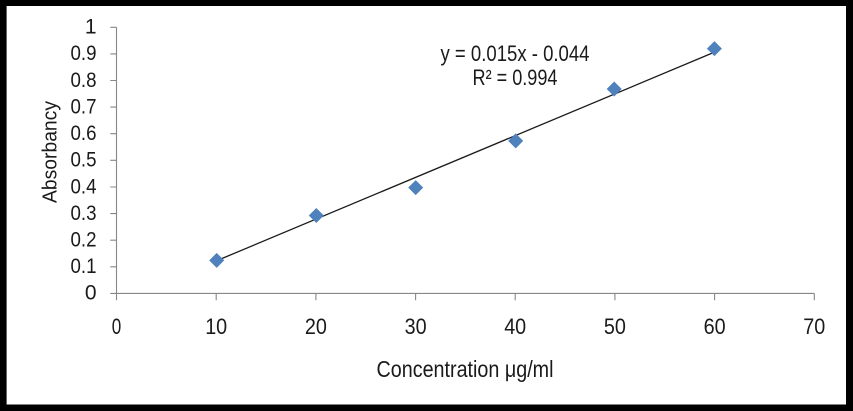  What do you see at coordinates (84, 213) in the screenshot?
I see `svg-text: 0.3` at bounding box center [84, 213].